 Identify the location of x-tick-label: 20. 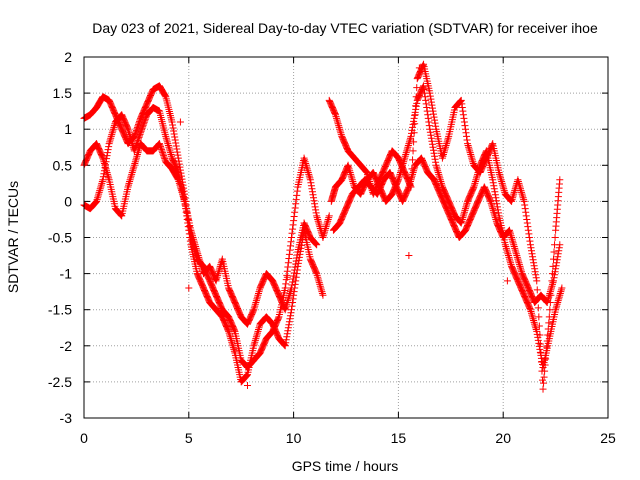
(503, 438).